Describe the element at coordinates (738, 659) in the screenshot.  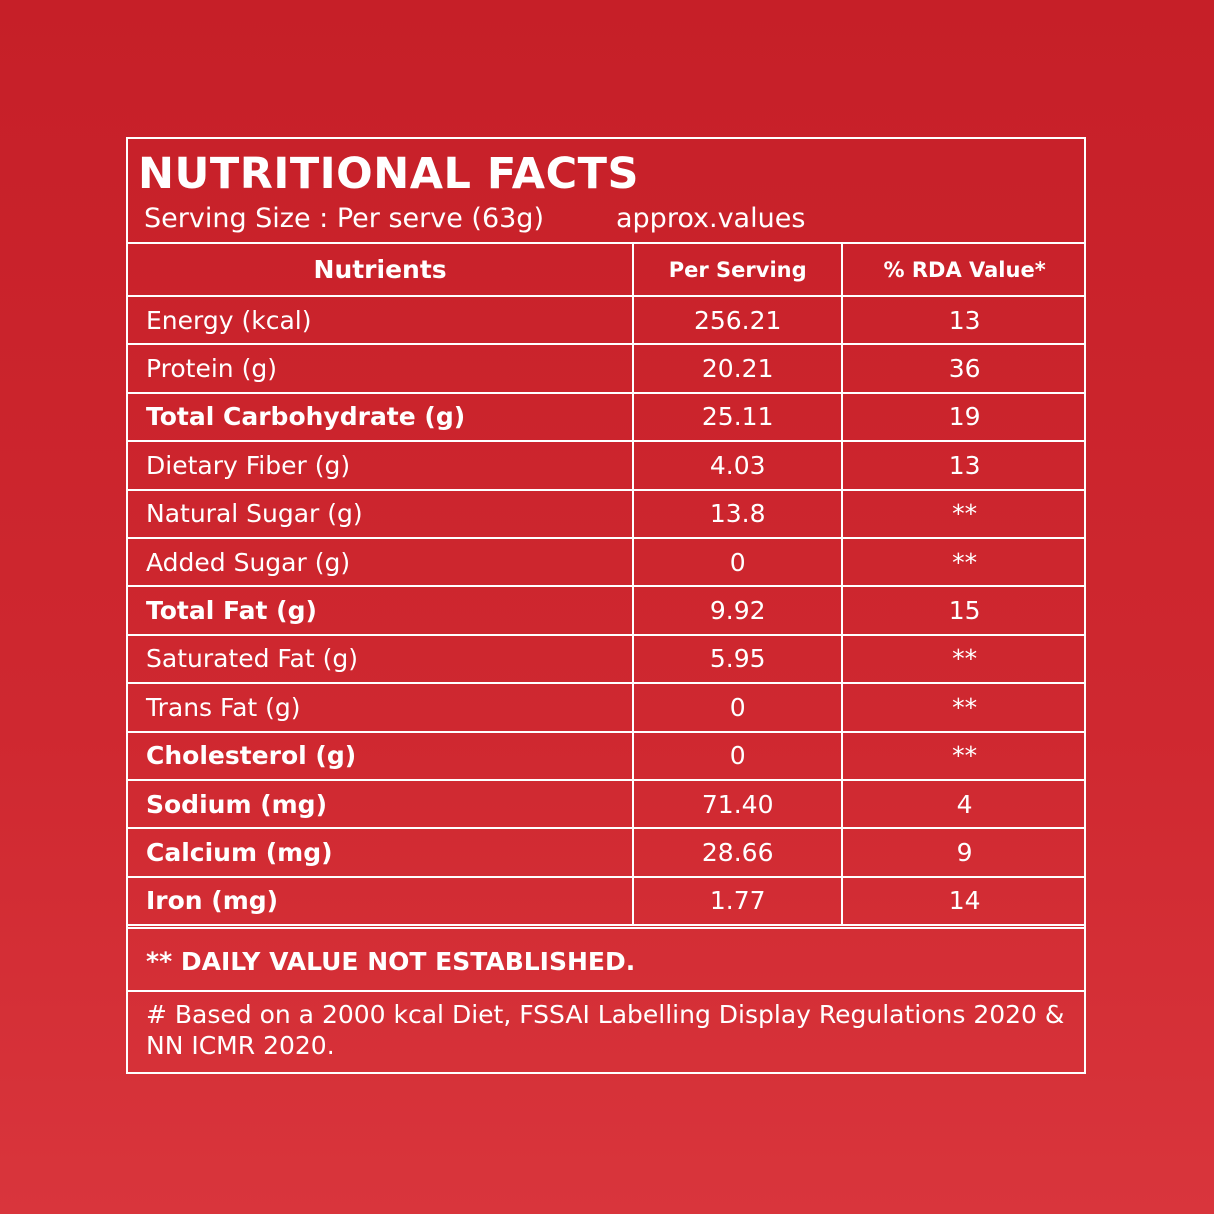
I see `per-serving: 5.95` at that location.